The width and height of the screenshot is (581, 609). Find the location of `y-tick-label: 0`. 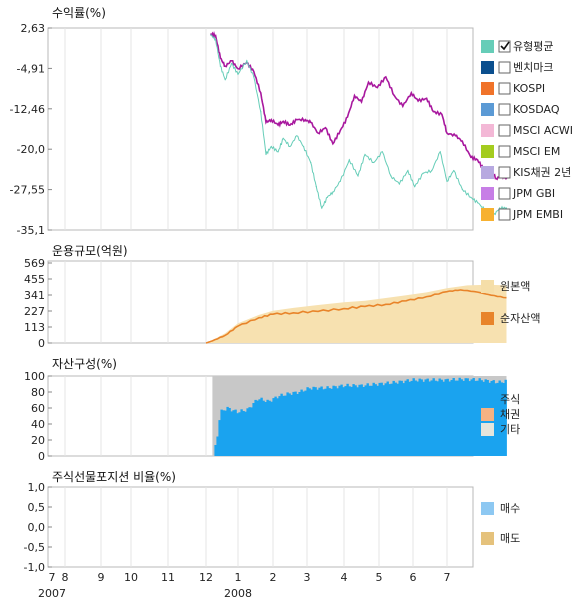

y-tick-label: 0 is located at coordinates (41, 456).